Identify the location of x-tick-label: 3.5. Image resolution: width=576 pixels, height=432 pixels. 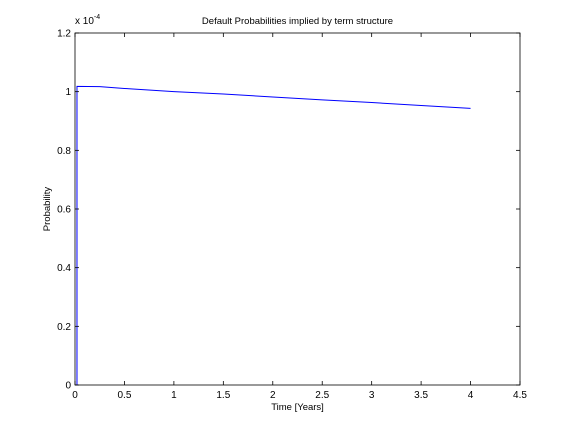
(421, 395).